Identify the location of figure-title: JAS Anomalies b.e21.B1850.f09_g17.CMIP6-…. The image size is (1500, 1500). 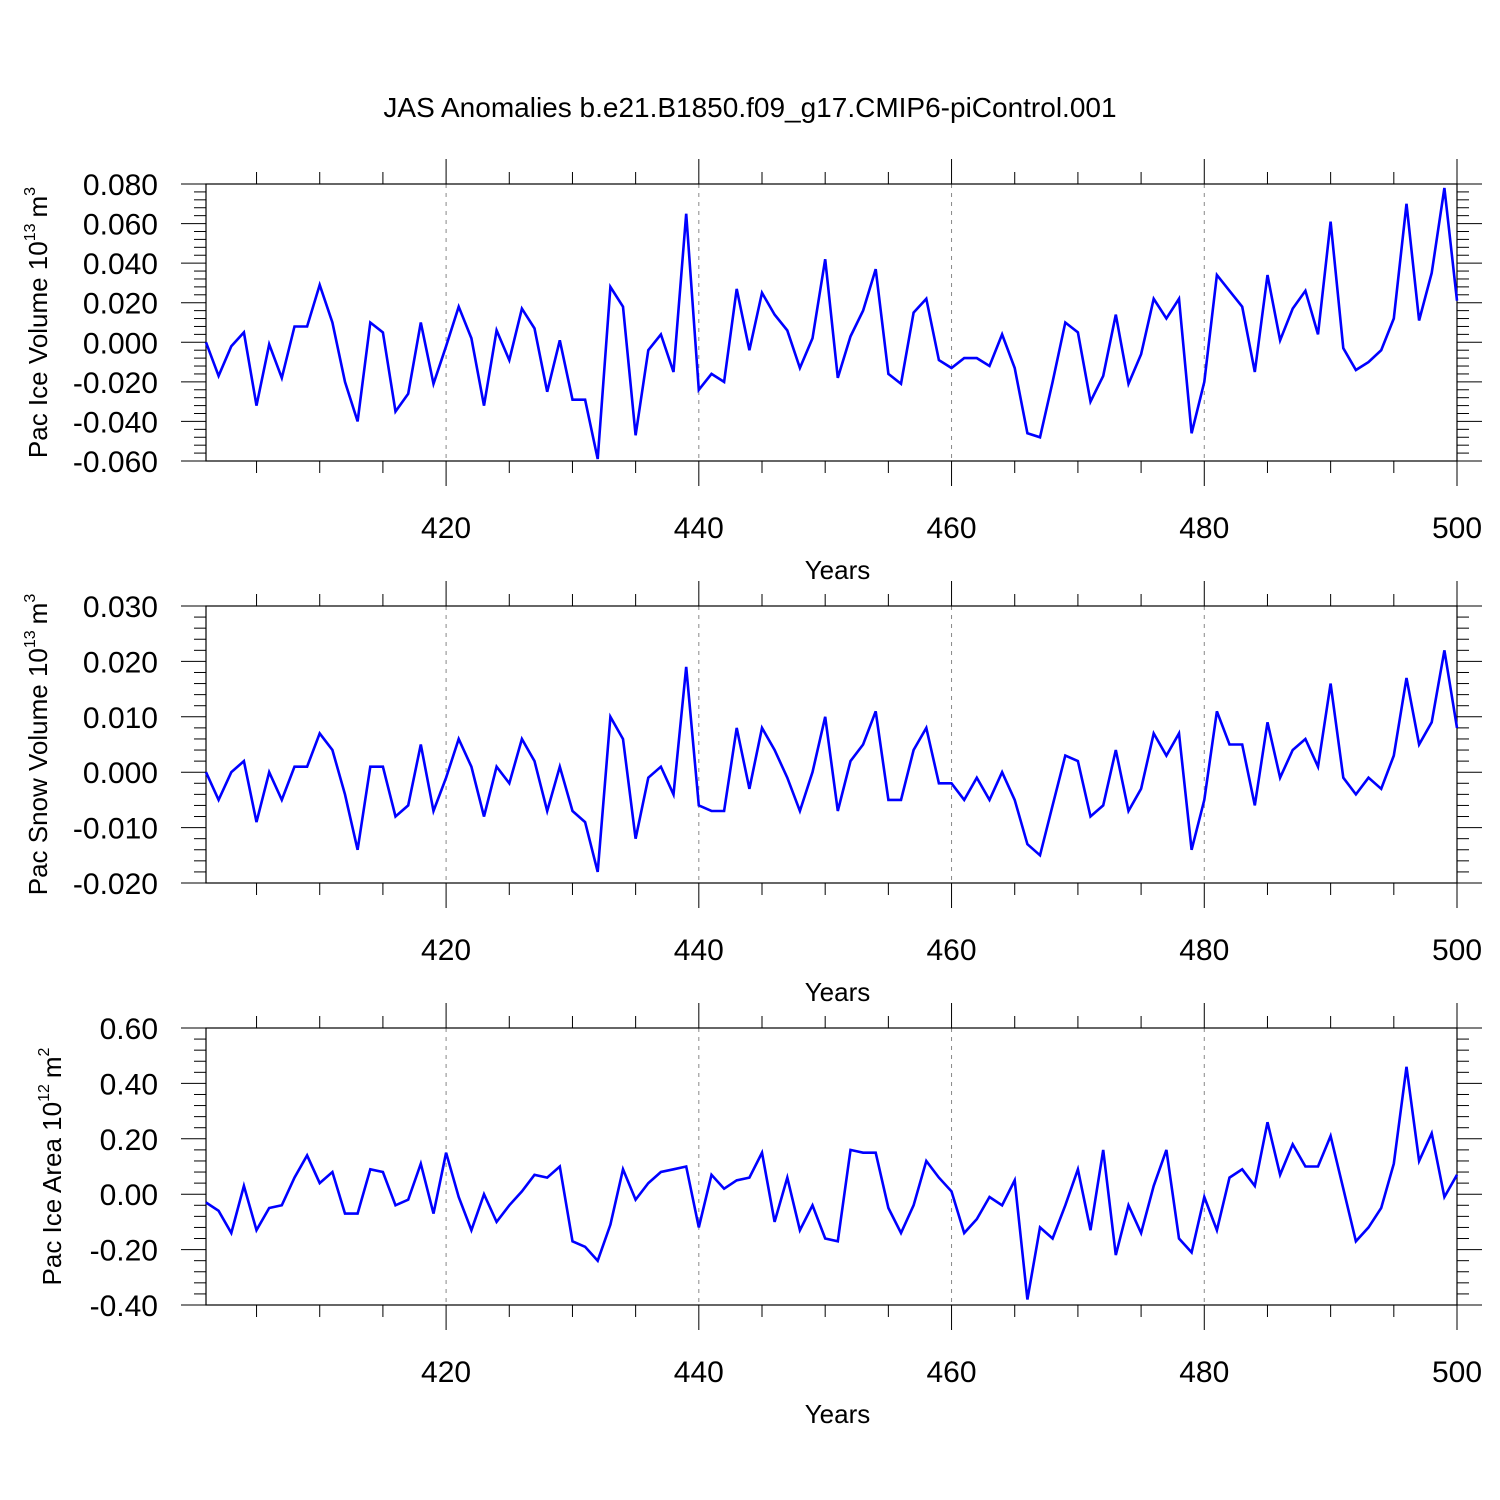
(750, 107).